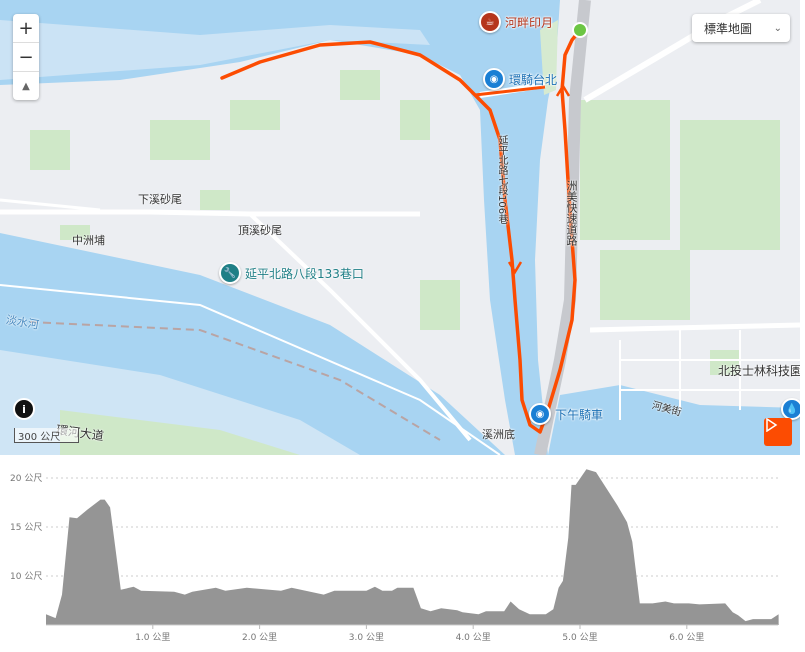  I want to click on direction-arrow-down, so click(515, 268).